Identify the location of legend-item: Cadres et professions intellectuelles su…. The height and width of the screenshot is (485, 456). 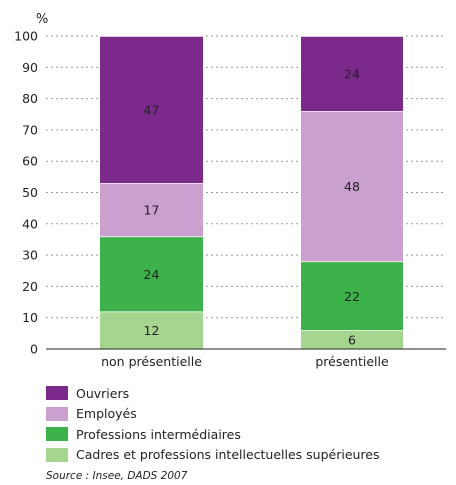
(213, 455).